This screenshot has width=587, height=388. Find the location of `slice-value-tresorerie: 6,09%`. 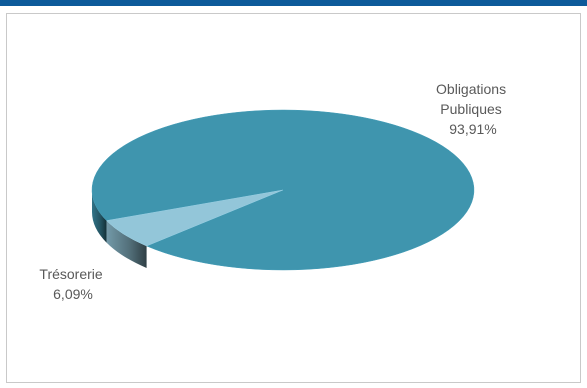

slice-value-tresorerie: 6,09% is located at coordinates (73, 294).